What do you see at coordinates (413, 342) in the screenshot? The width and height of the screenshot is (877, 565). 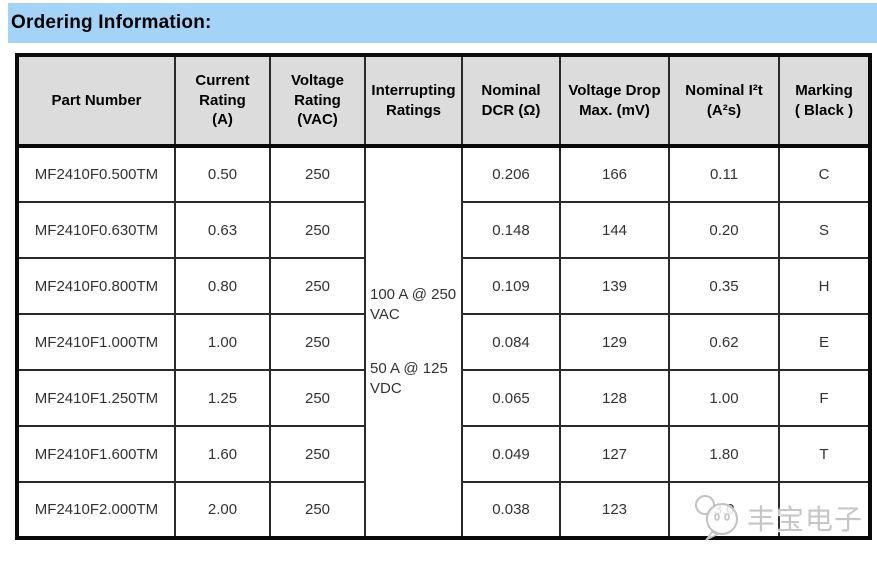 I see `cell-interrupting-ratings: 100 A @ 250 VAC 50 A @ 125 VDC` at bounding box center [413, 342].